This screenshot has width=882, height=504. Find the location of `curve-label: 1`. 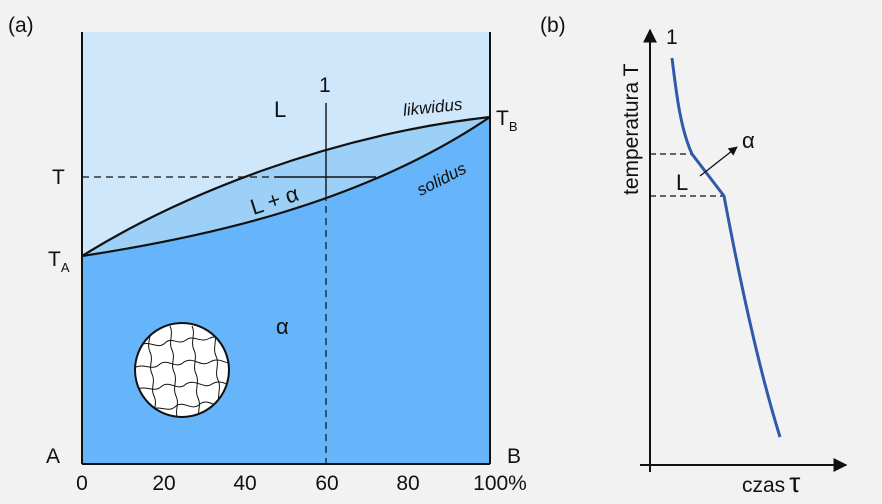

curve-label: 1 is located at coordinates (672, 37).